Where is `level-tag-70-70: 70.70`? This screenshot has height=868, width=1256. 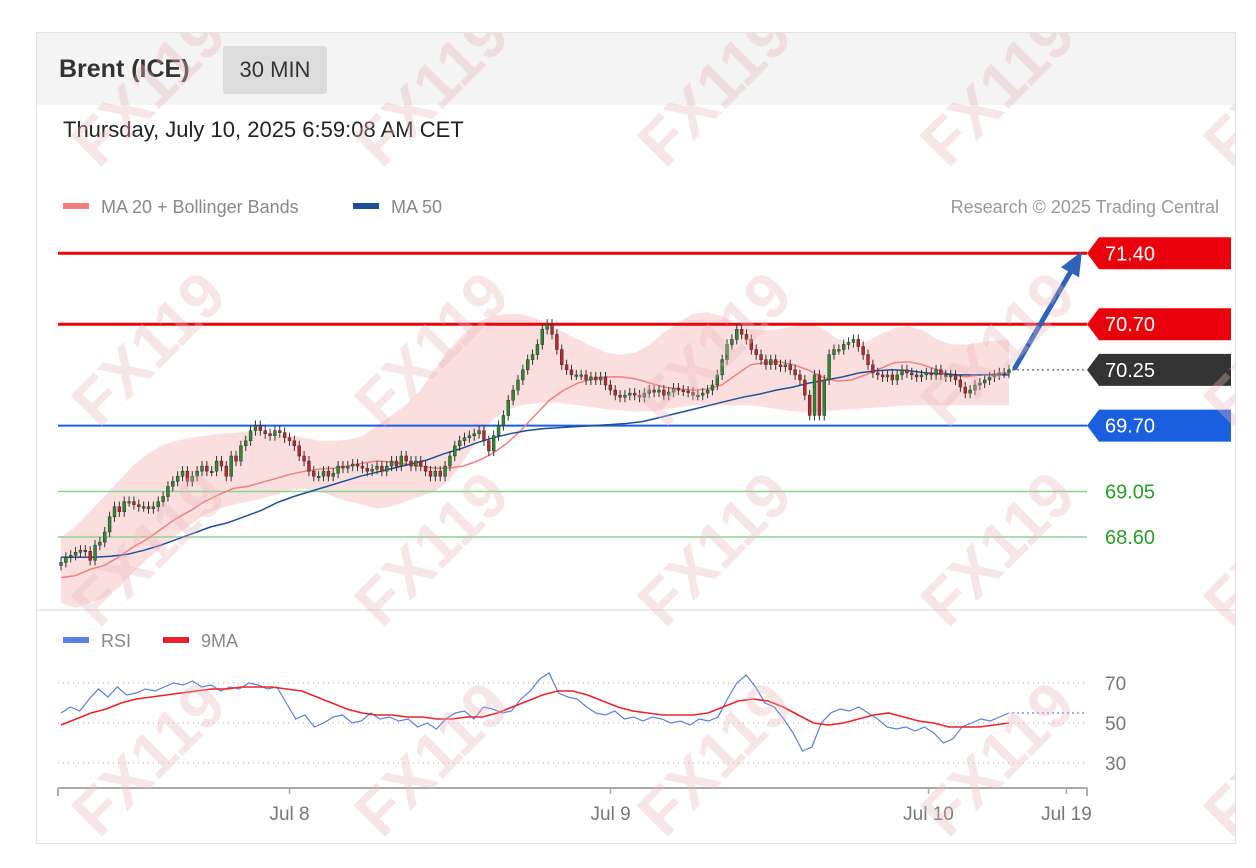 level-tag-70-70: 70.70 is located at coordinates (1159, 324).